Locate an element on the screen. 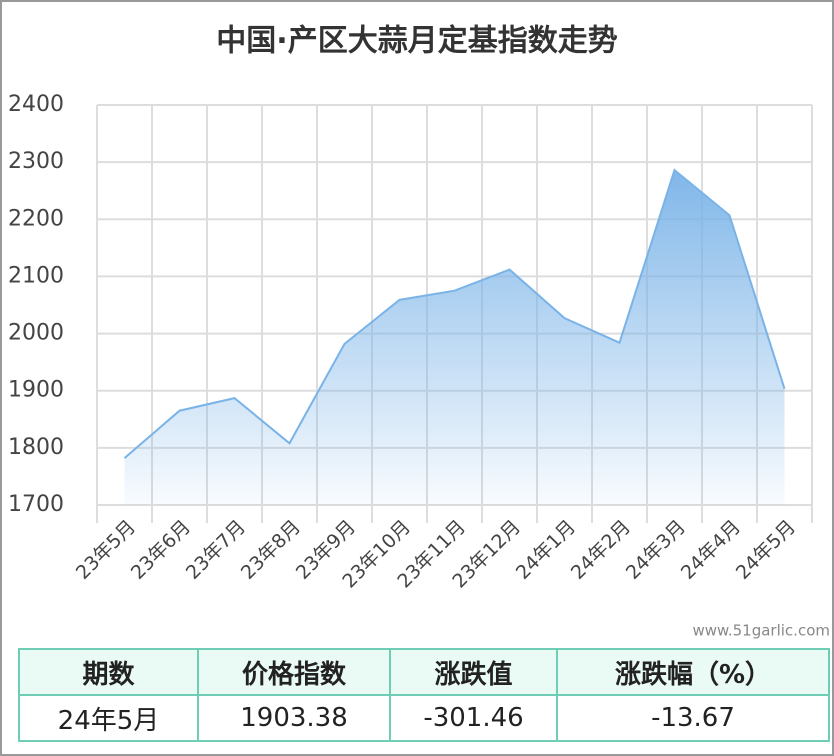 This screenshot has width=834, height=756. header-cell: 涨跌幅（%） is located at coordinates (693, 672).